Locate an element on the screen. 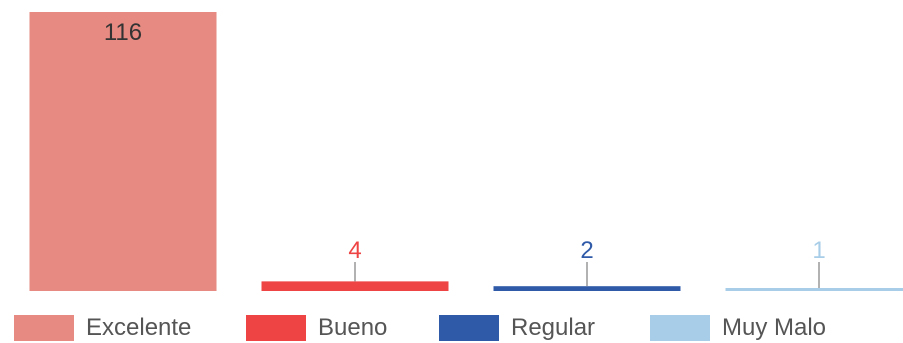 The width and height of the screenshot is (903, 343). data-label-bueno: 4 is located at coordinates (354, 250).